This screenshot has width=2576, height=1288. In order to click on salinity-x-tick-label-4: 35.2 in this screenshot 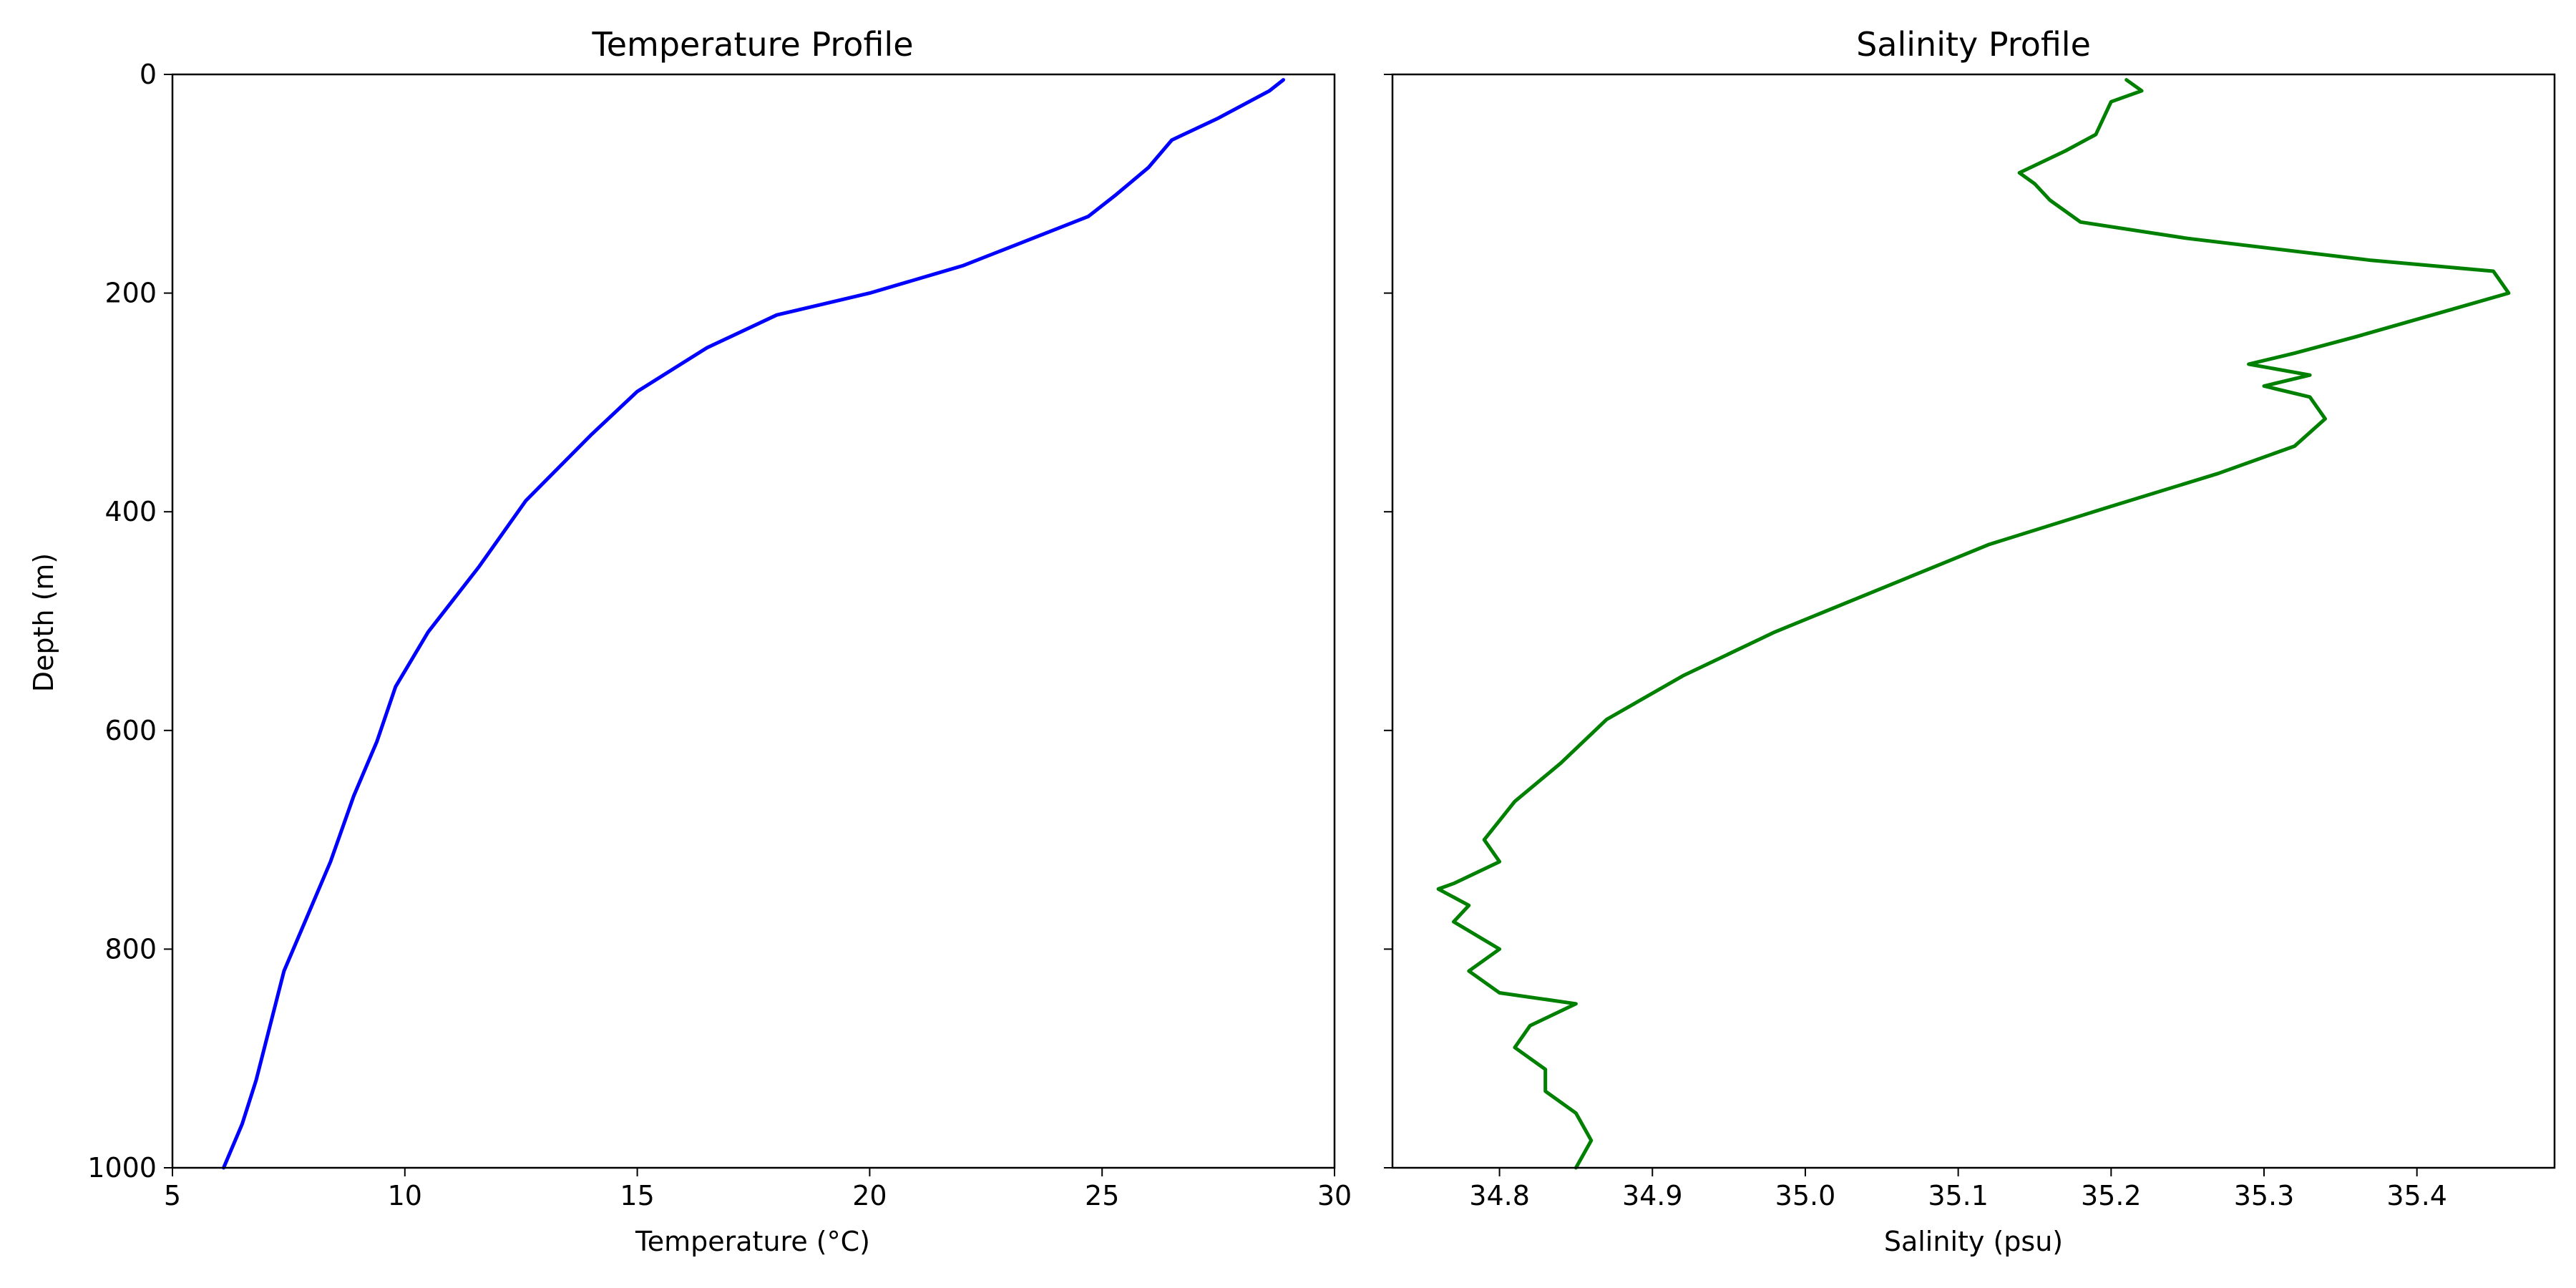, I will do `click(2111, 1195)`.